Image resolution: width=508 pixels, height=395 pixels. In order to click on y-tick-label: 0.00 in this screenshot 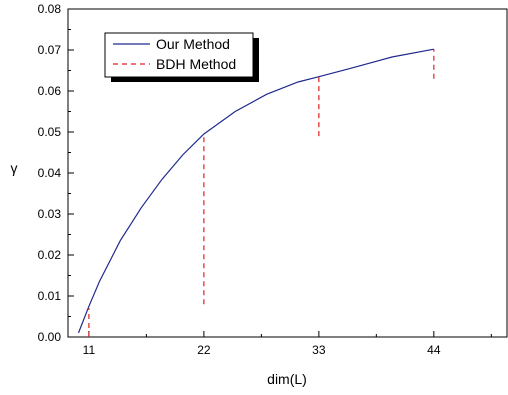, I will do `click(50, 337)`.